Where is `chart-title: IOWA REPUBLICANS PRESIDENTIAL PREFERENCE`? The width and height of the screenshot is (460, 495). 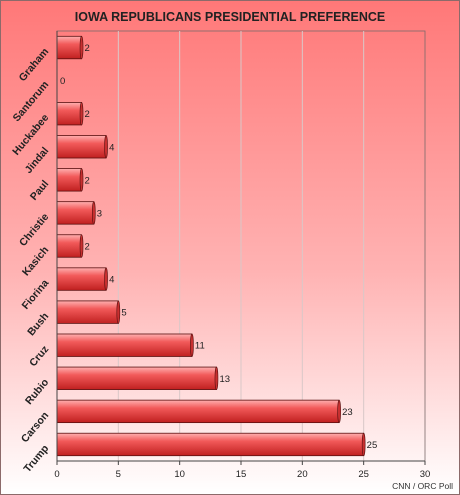
chart-title: IOWA REPUBLICANS PRESIDENTIAL PREFERENCE is located at coordinates (230, 17).